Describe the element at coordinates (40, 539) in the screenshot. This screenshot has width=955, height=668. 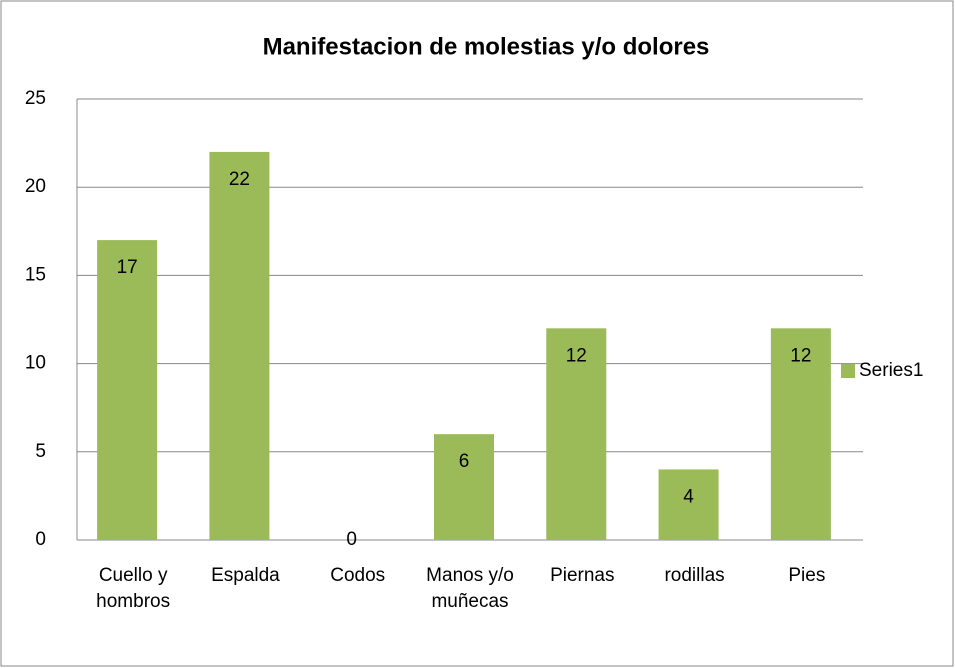
I see `y-tick-label: 0` at that location.